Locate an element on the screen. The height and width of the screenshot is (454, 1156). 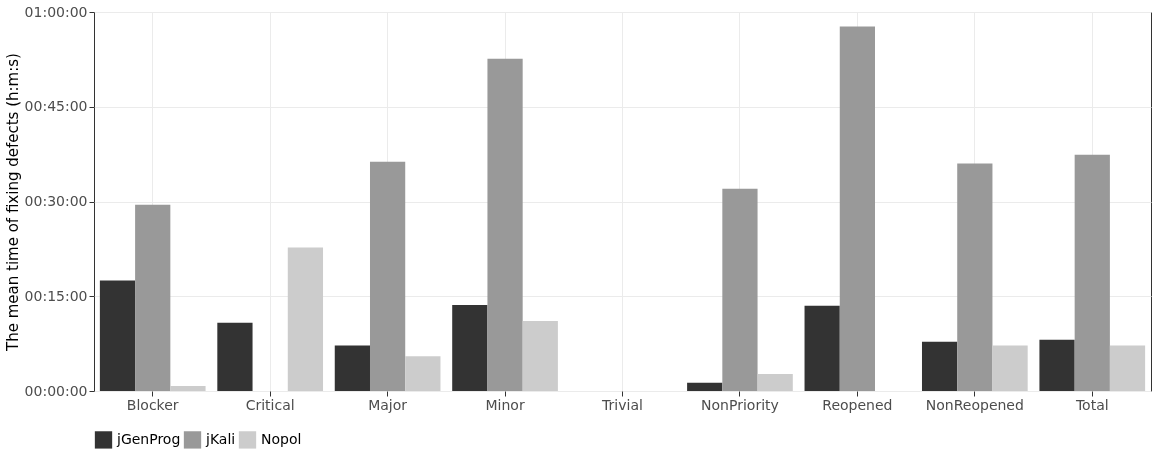
y-tick-label: 00:15:00 is located at coordinates (56, 295).